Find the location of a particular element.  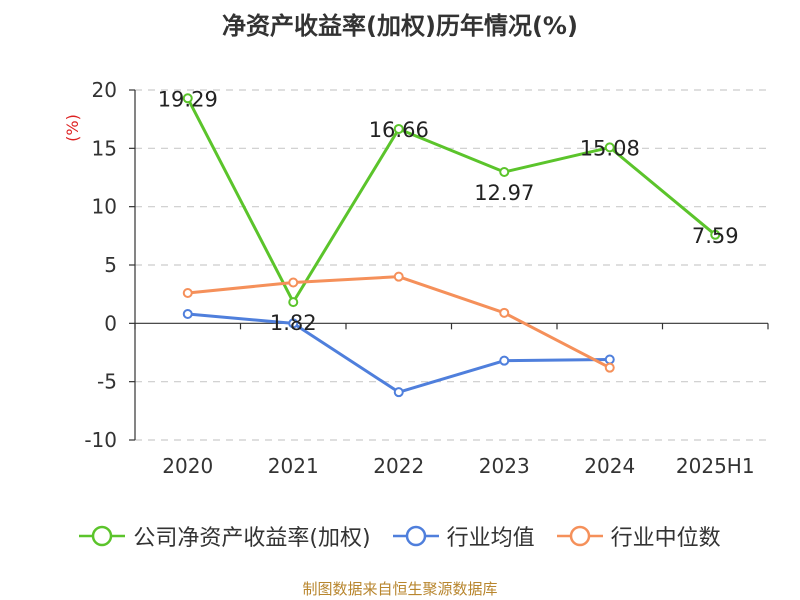

x-tick-label: 2024 is located at coordinates (609, 466).